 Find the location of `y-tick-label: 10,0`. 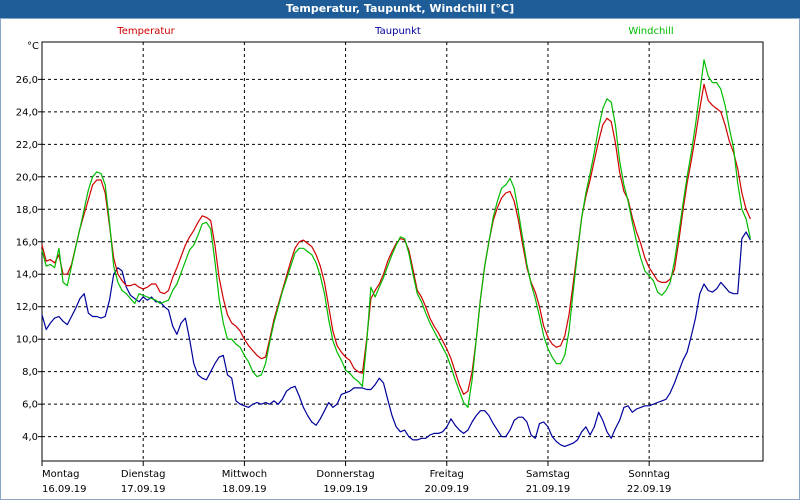

y-tick-label: 10,0 is located at coordinates (27, 340).